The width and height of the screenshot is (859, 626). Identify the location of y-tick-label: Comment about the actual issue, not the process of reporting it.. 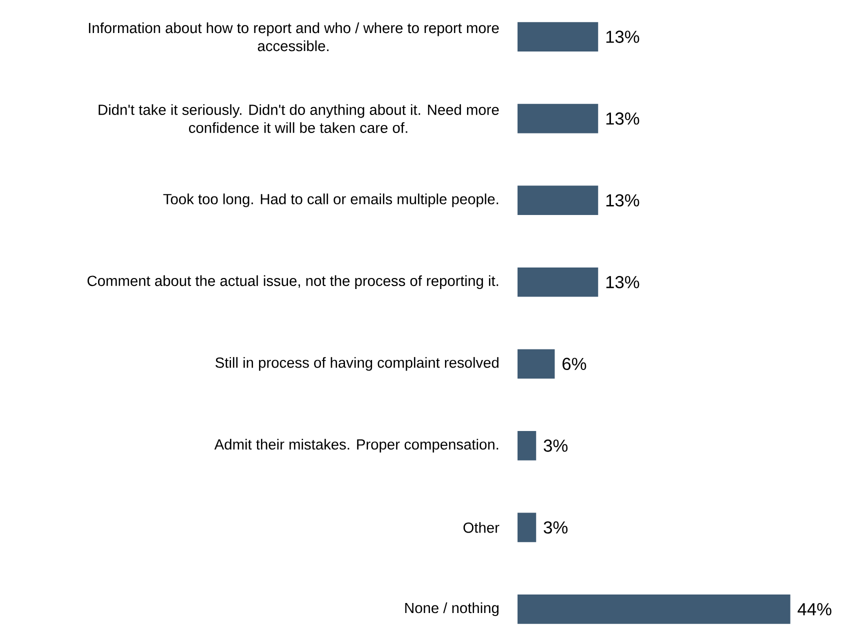
(293, 283).